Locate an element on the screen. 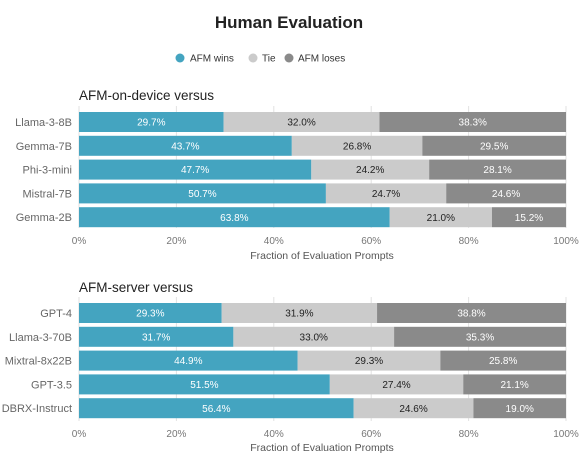 The image size is (588, 453). data-label: 31.7% is located at coordinates (156, 337).